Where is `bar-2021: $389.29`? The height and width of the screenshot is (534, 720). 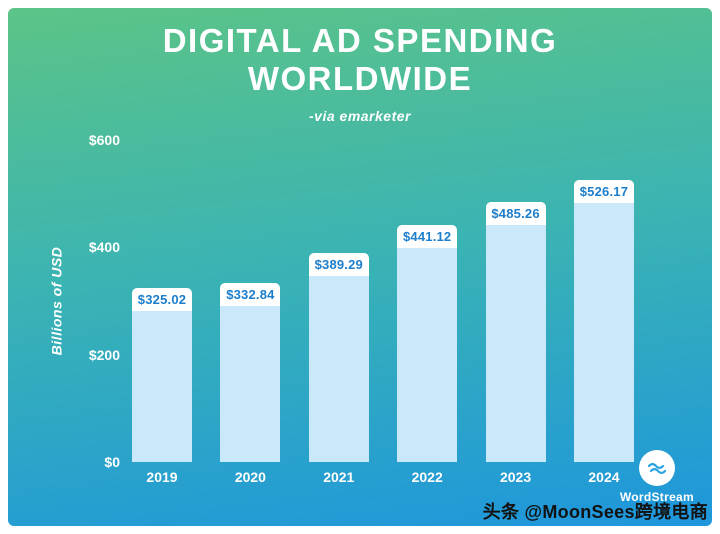
bar-2021: $389.29 is located at coordinates (338, 357).